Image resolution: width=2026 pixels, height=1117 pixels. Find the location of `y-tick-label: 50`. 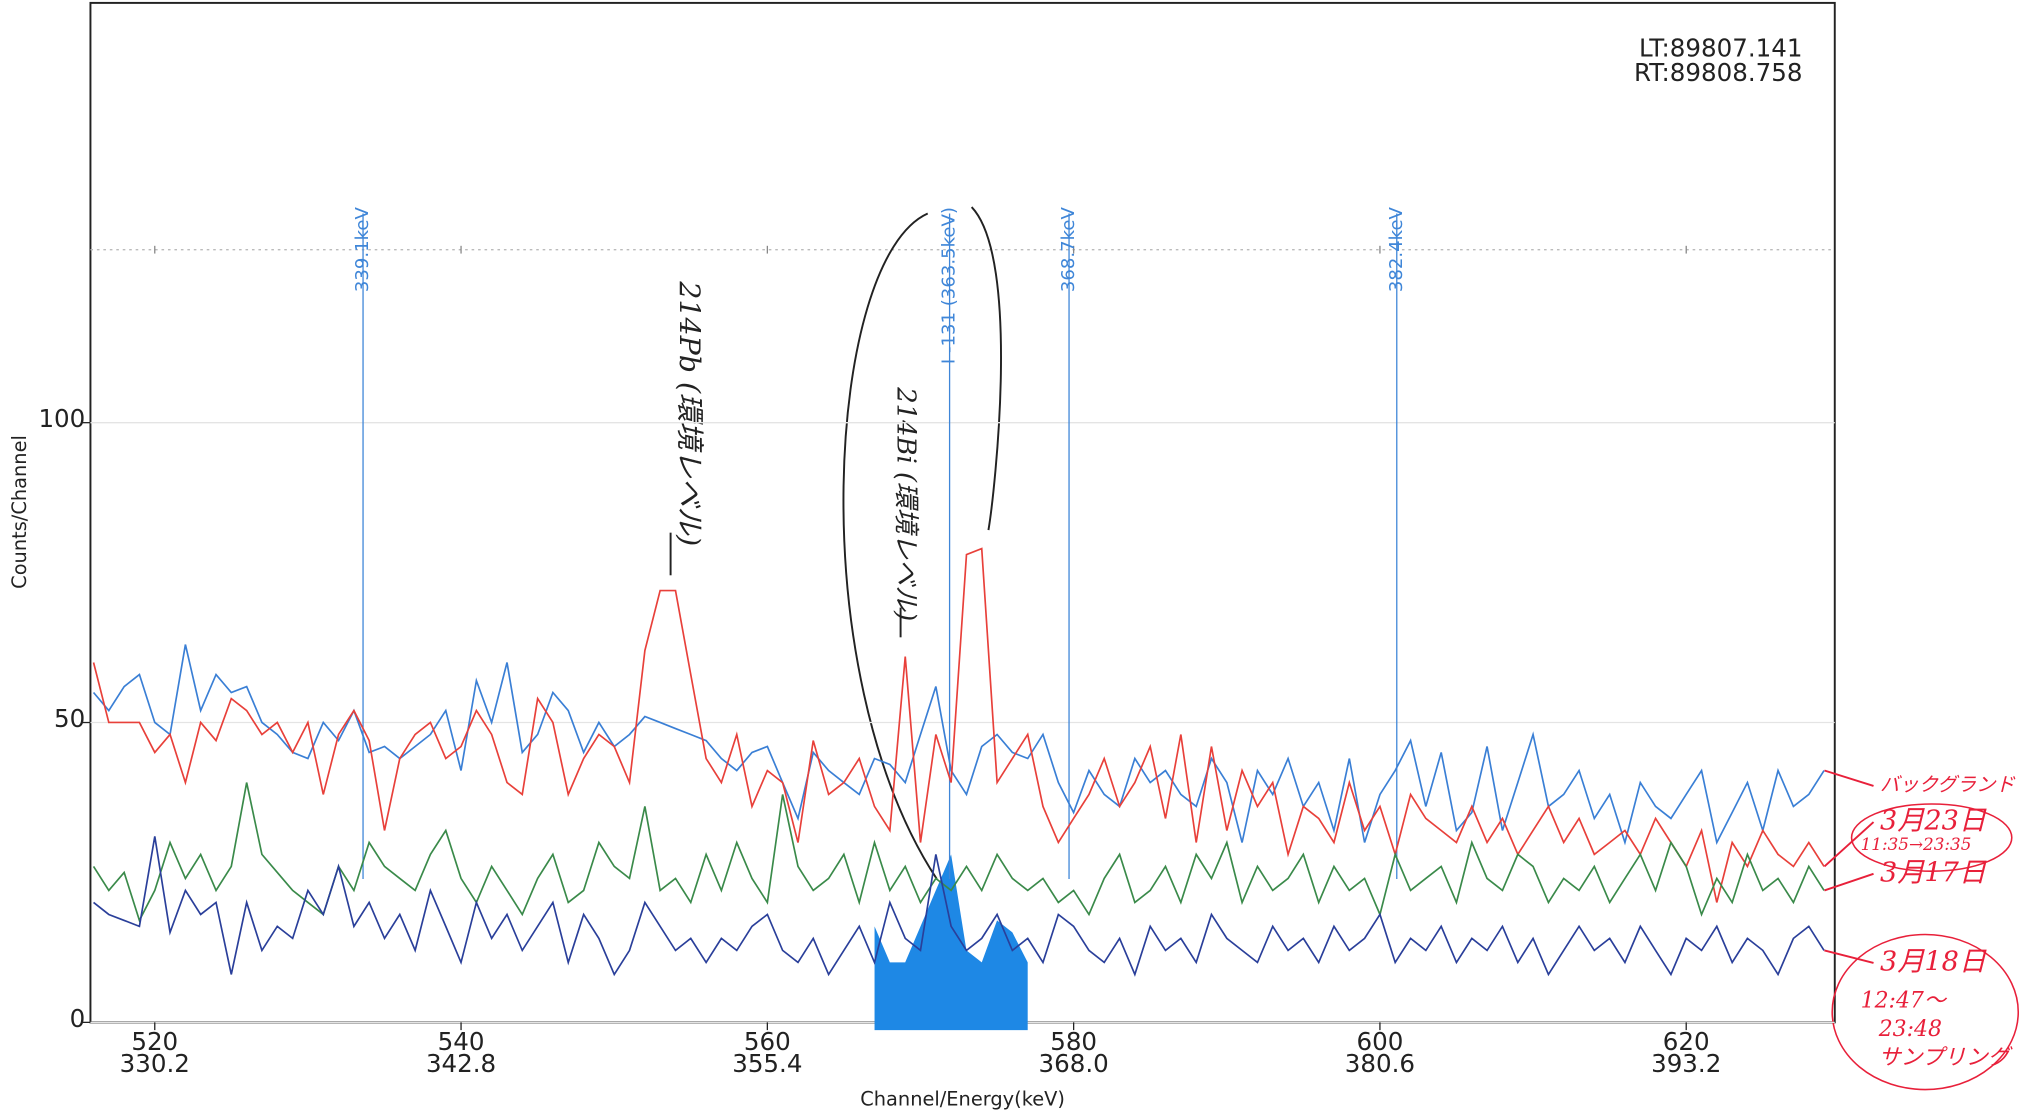

y-tick-label: 50 is located at coordinates (69, 718).